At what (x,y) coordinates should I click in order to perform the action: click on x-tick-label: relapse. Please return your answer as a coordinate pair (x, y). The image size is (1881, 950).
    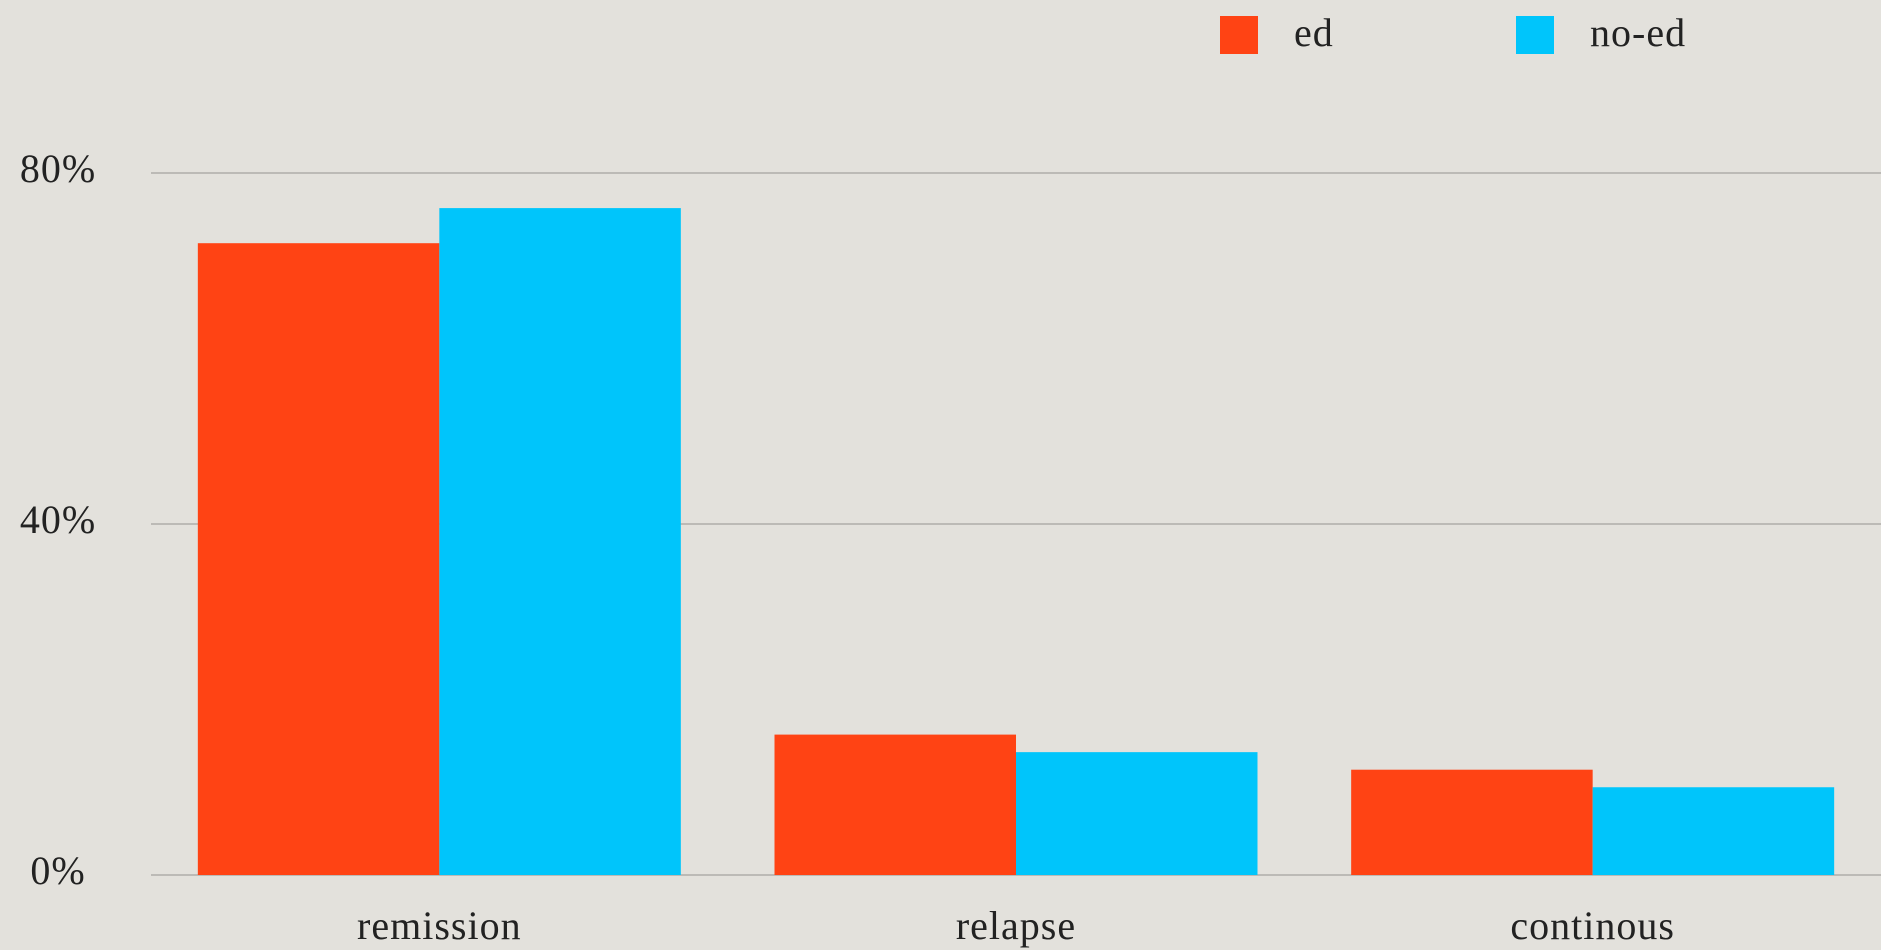
    Looking at the image, I should click on (1016, 925).